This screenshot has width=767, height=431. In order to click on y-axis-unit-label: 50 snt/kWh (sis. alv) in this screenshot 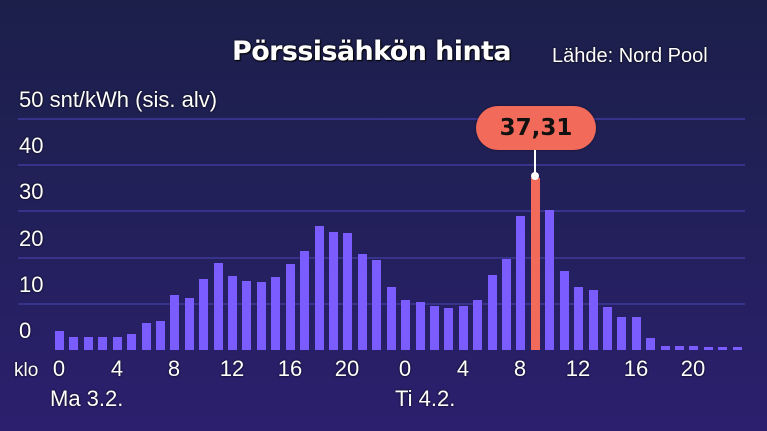, I will do `click(118, 99)`.